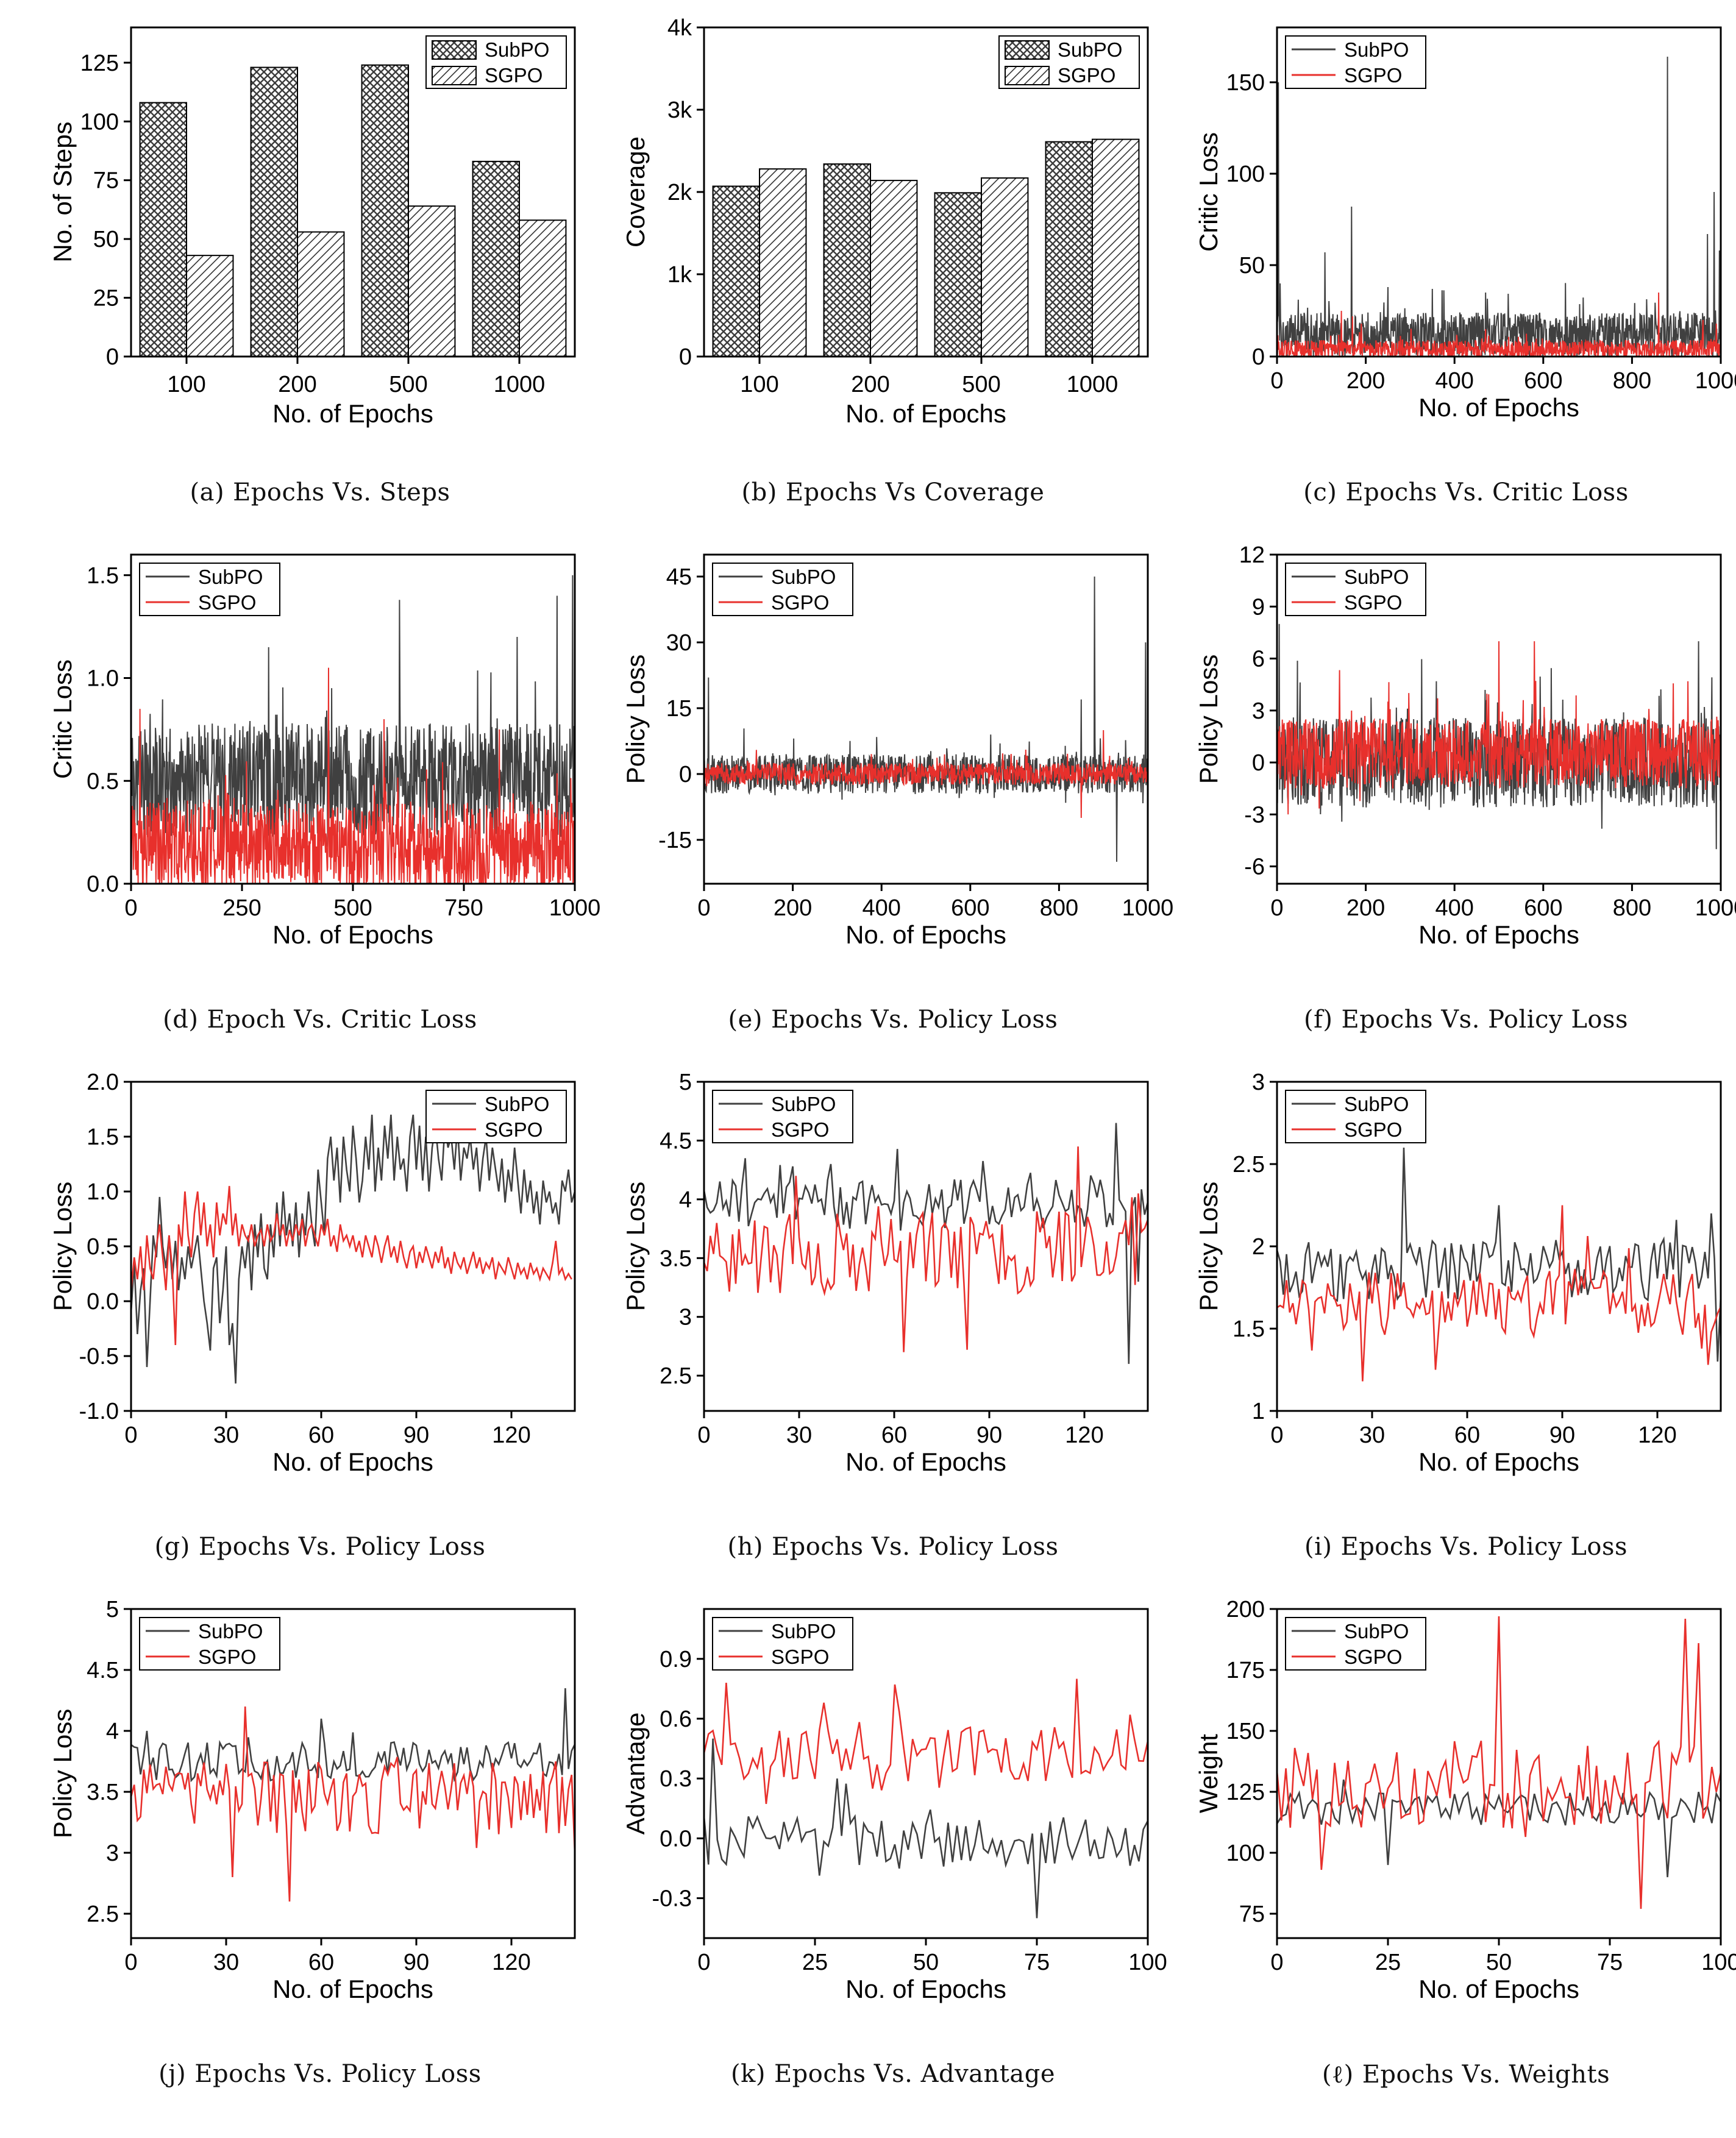  I want to click on figure-caption: (c) Epochs Vs. Critic Loss, so click(1457, 492).